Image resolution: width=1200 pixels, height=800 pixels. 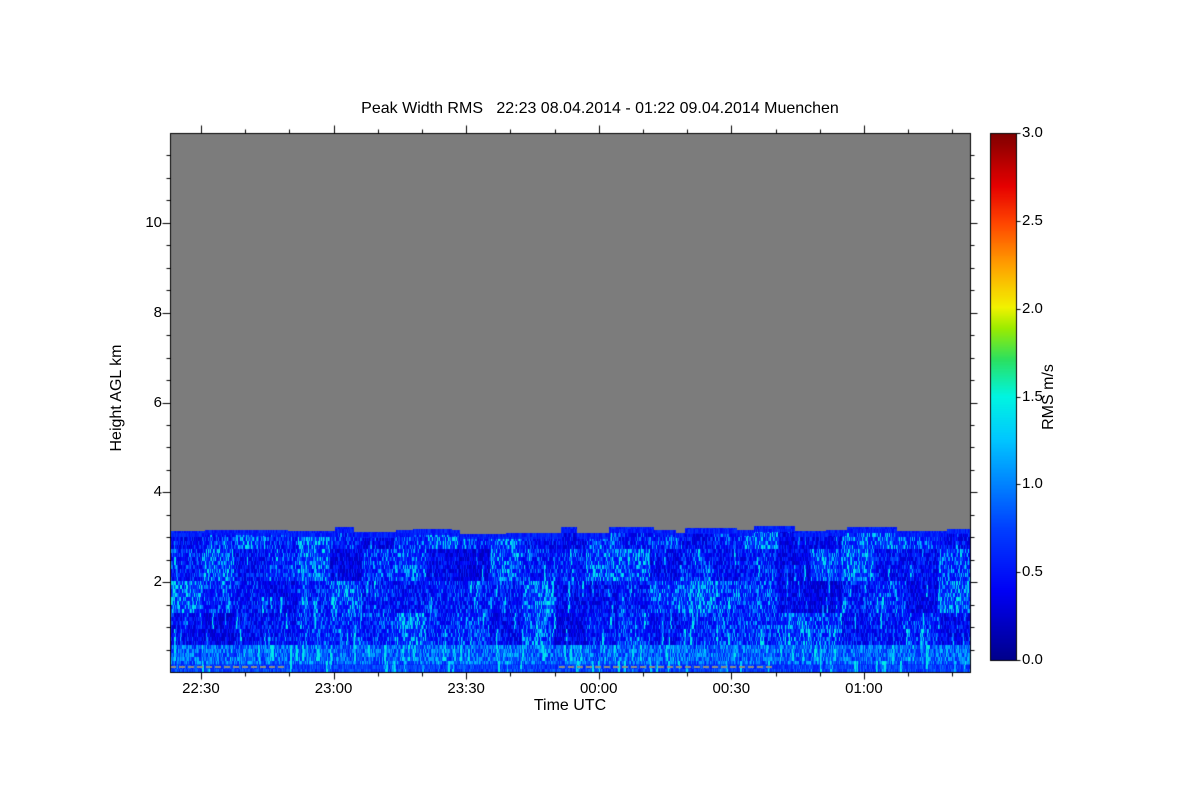 I want to click on x-tick-label: 22:30, so click(x=201, y=688).